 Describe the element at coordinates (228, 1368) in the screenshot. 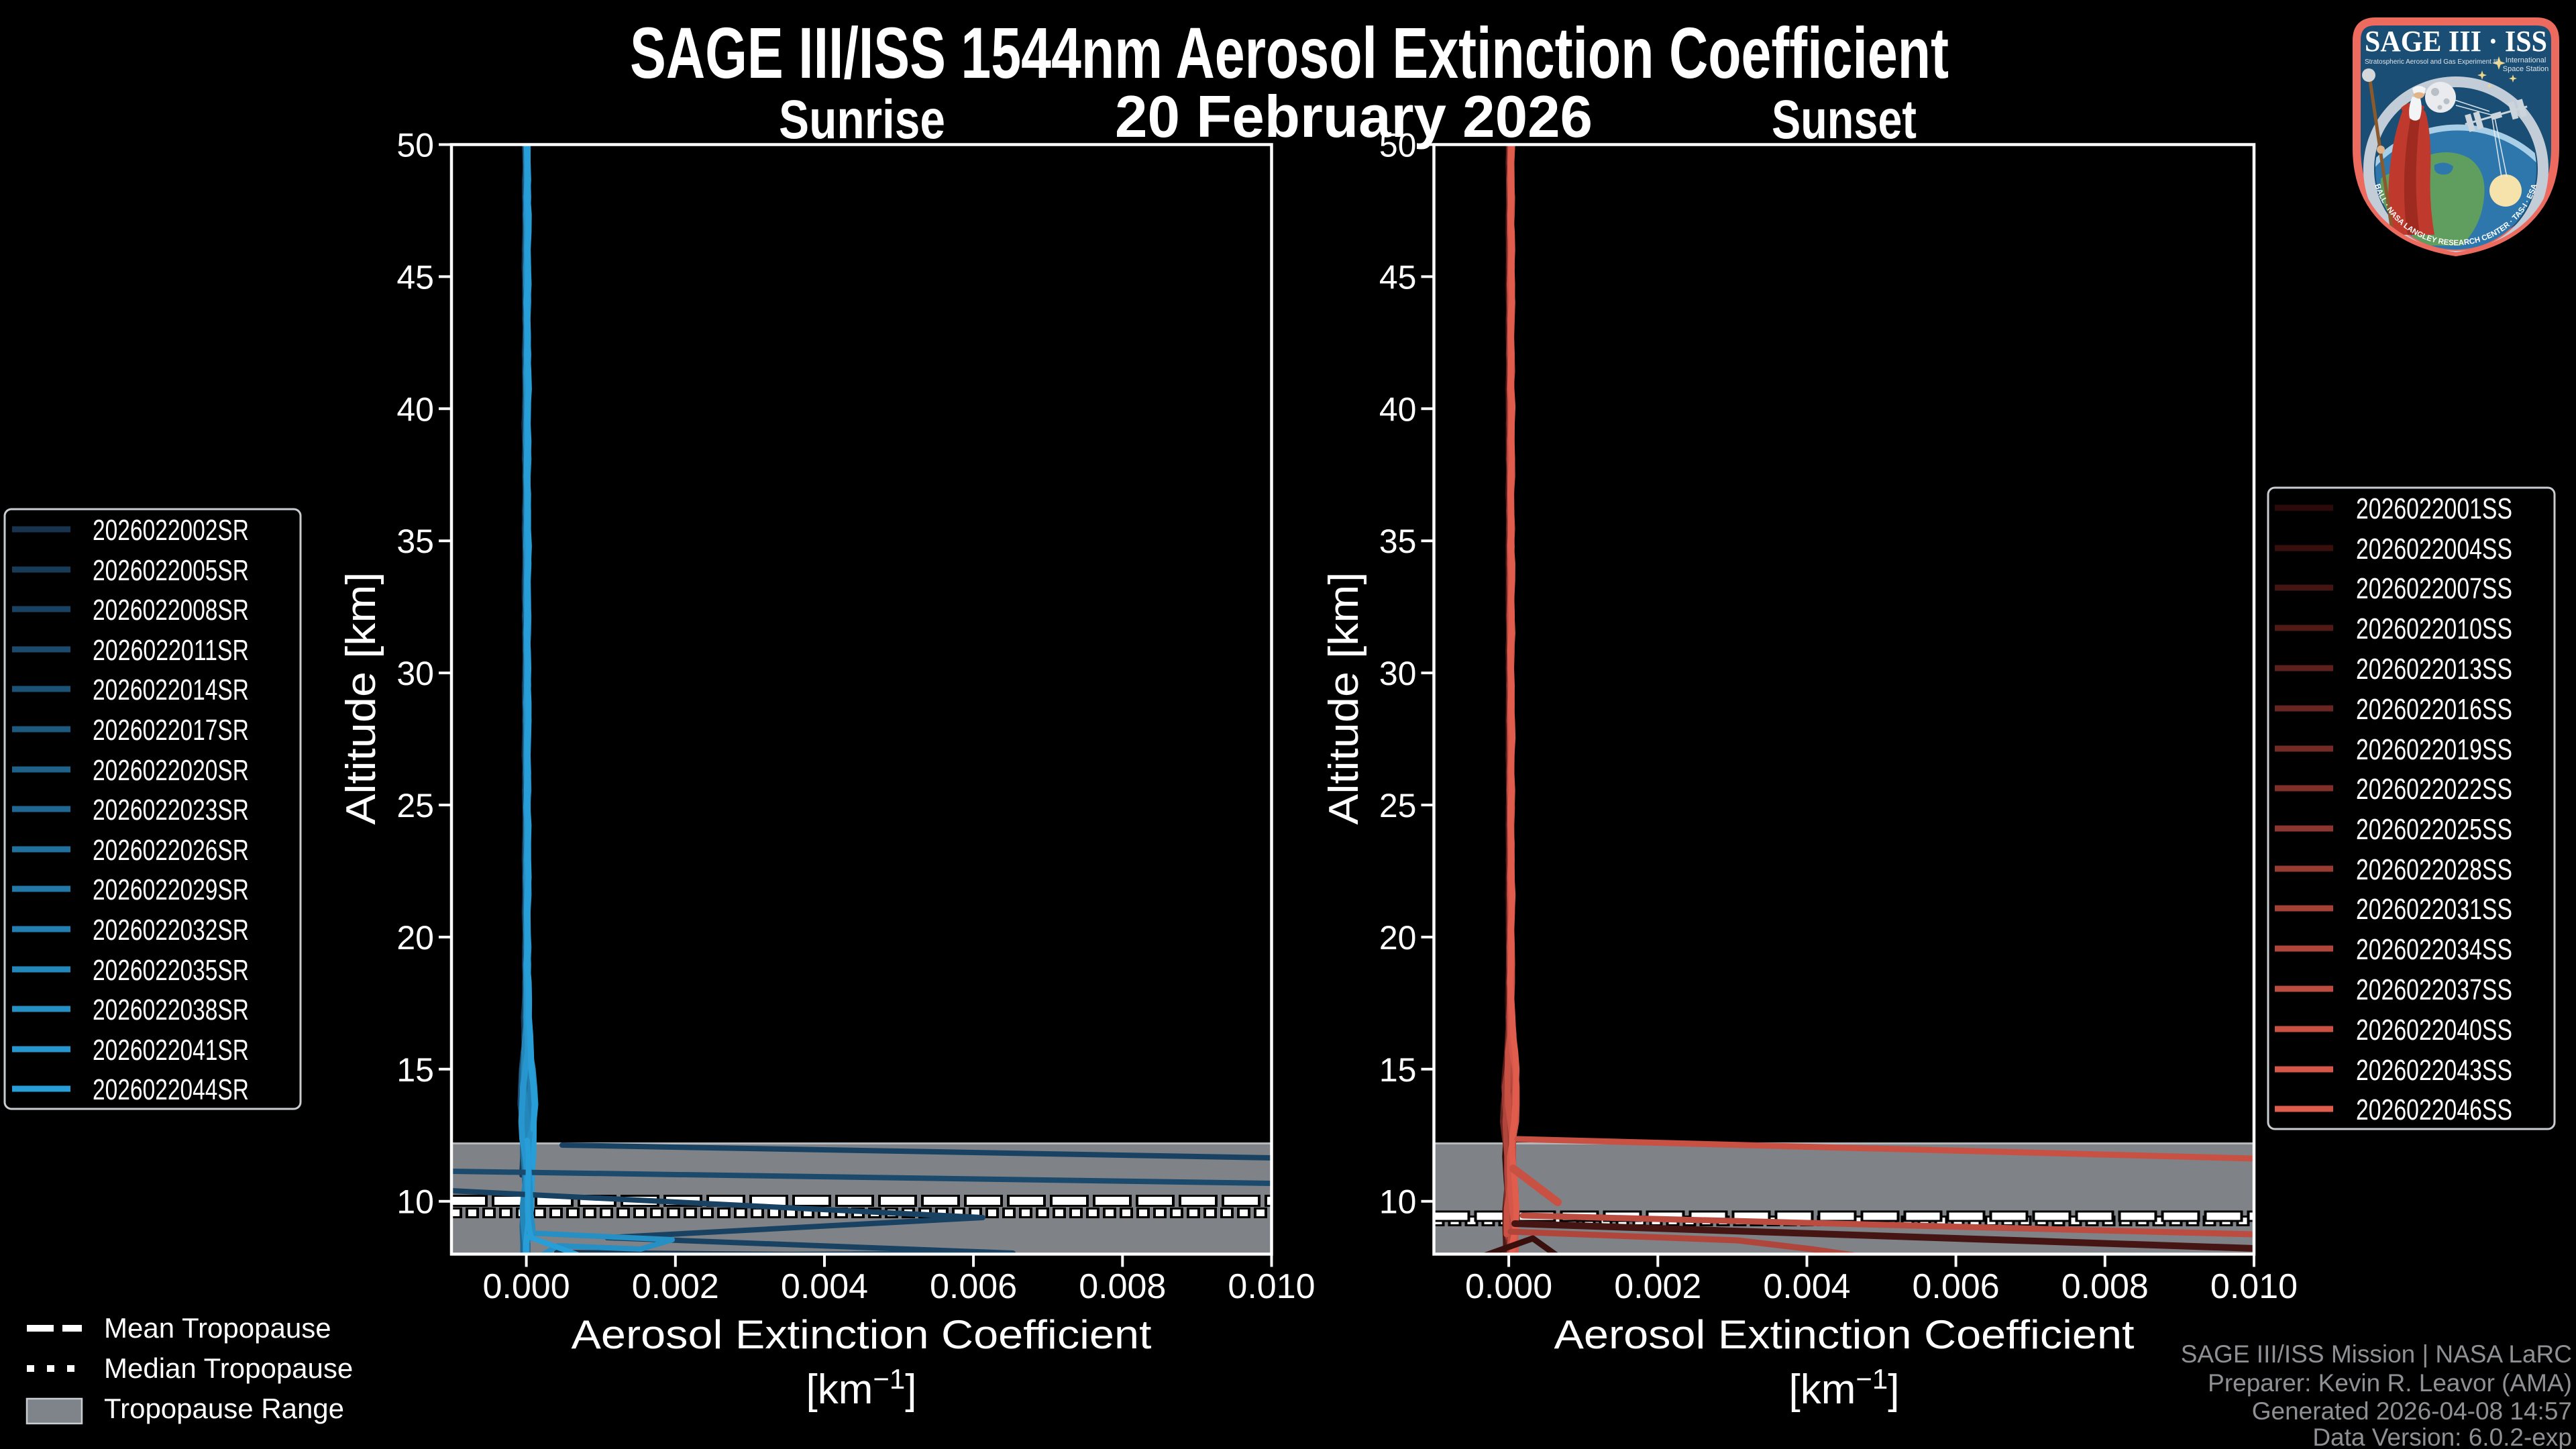

I see `svg-text: Median Tropopause` at that location.